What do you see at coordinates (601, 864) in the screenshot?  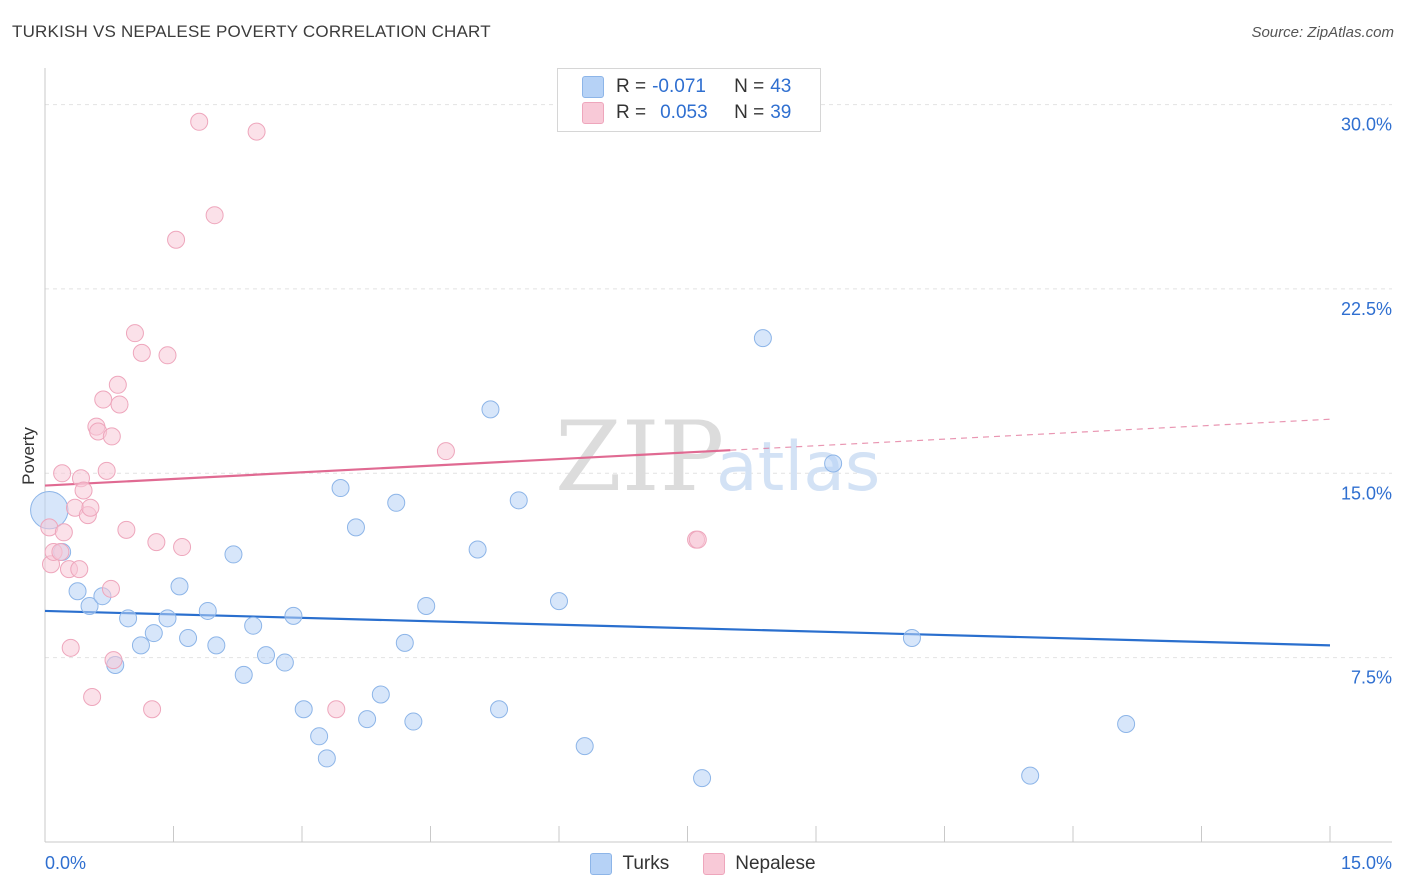 I see `turks-legend-swatch` at bounding box center [601, 864].